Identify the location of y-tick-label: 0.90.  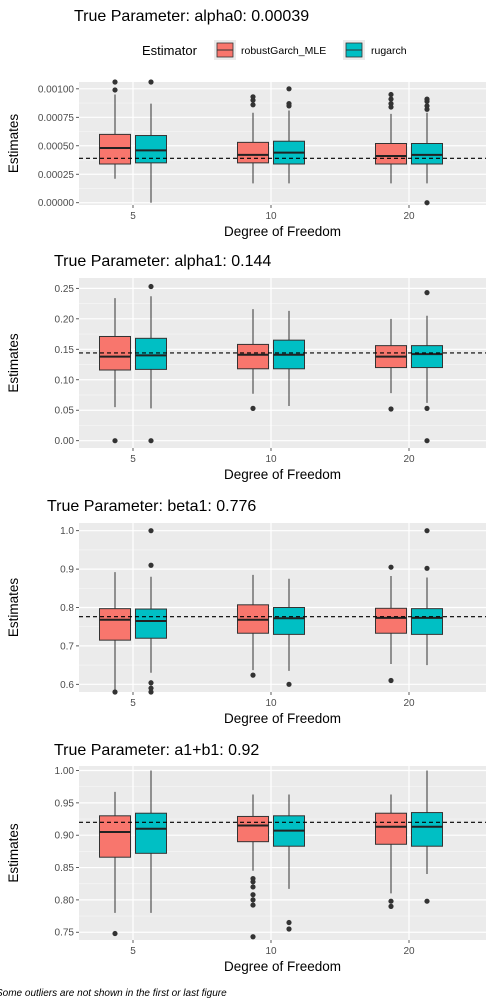
(65, 836).